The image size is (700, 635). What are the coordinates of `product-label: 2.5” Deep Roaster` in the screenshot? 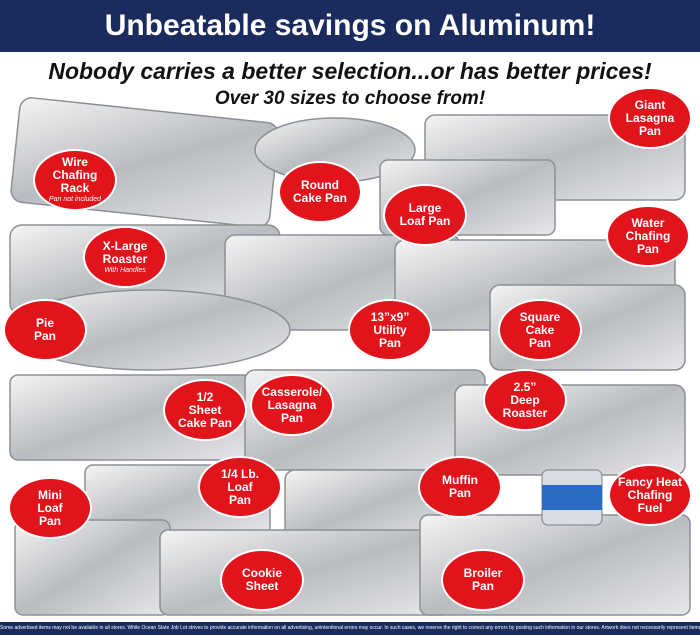 It's located at (525, 400).